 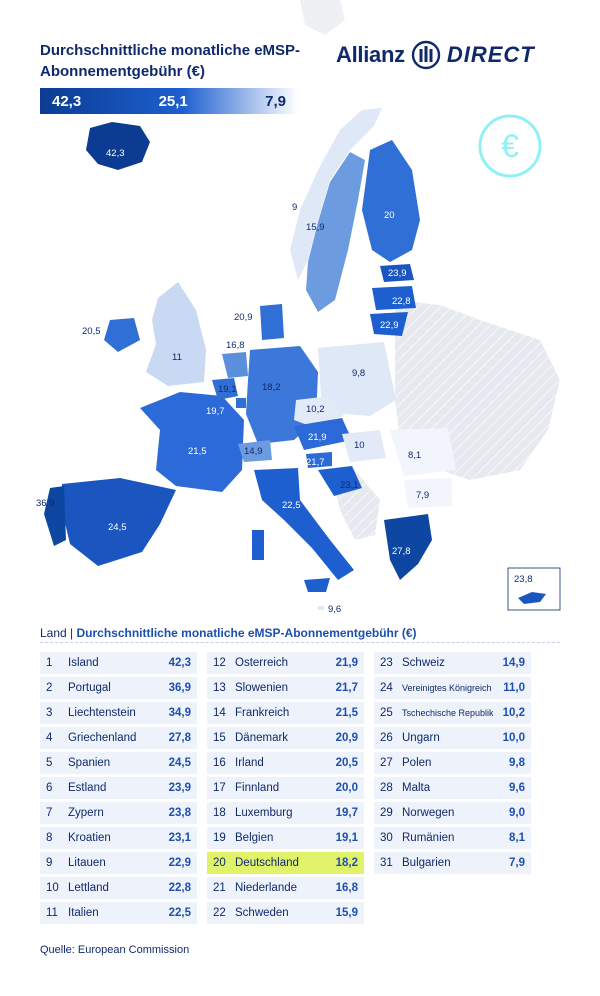 What do you see at coordinates (249, 763) in the screenshot?
I see `country-cell: Irland` at bounding box center [249, 763].